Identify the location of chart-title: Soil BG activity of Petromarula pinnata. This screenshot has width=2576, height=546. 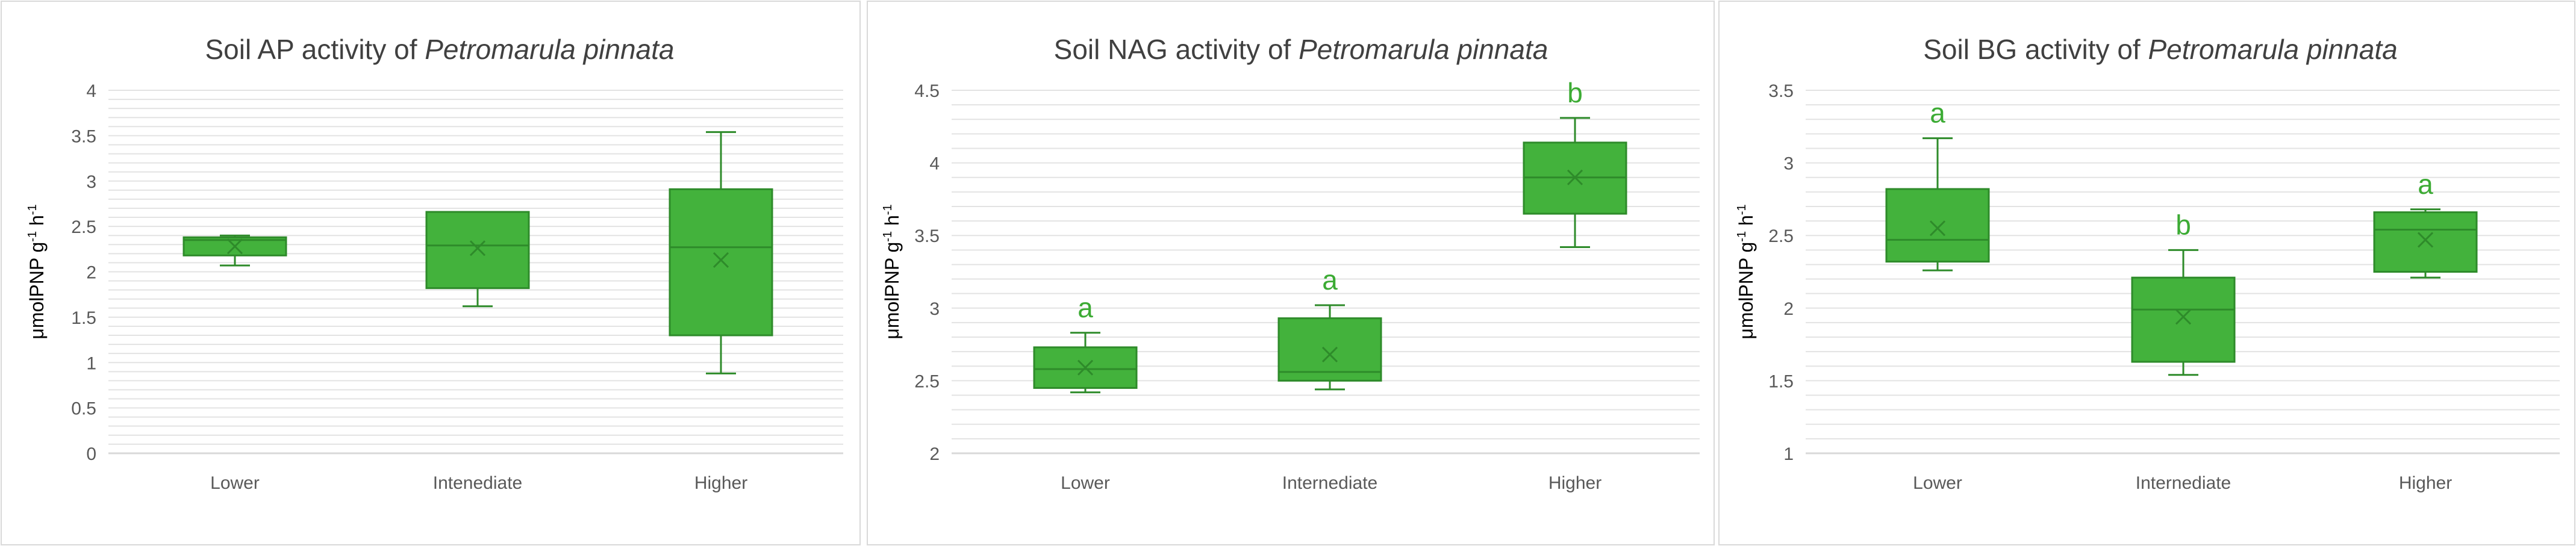
(2160, 49).